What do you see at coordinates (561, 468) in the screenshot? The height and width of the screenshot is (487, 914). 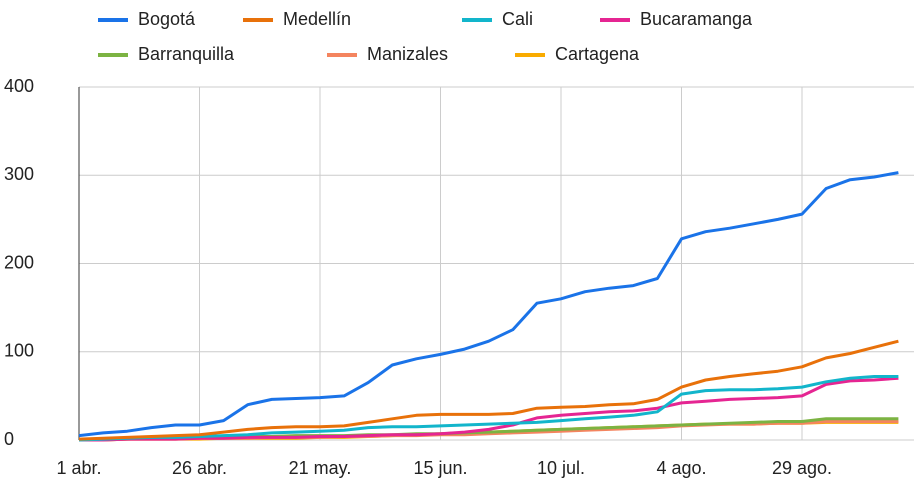 I see `x-tick-label: 10 jul.` at bounding box center [561, 468].